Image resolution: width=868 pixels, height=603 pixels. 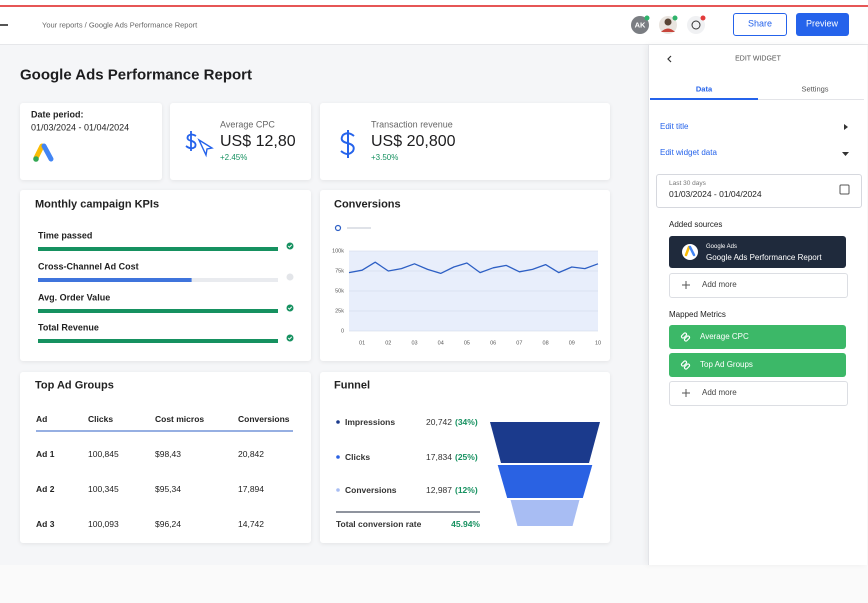 I want to click on report-title: Google Ads Performance Report, so click(x=136, y=75).